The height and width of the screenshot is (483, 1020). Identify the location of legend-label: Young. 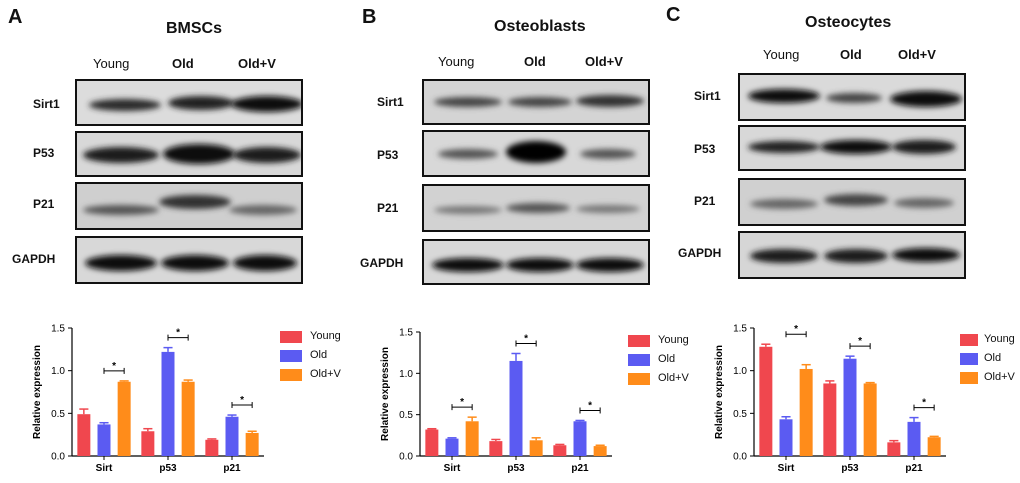
(999, 339).